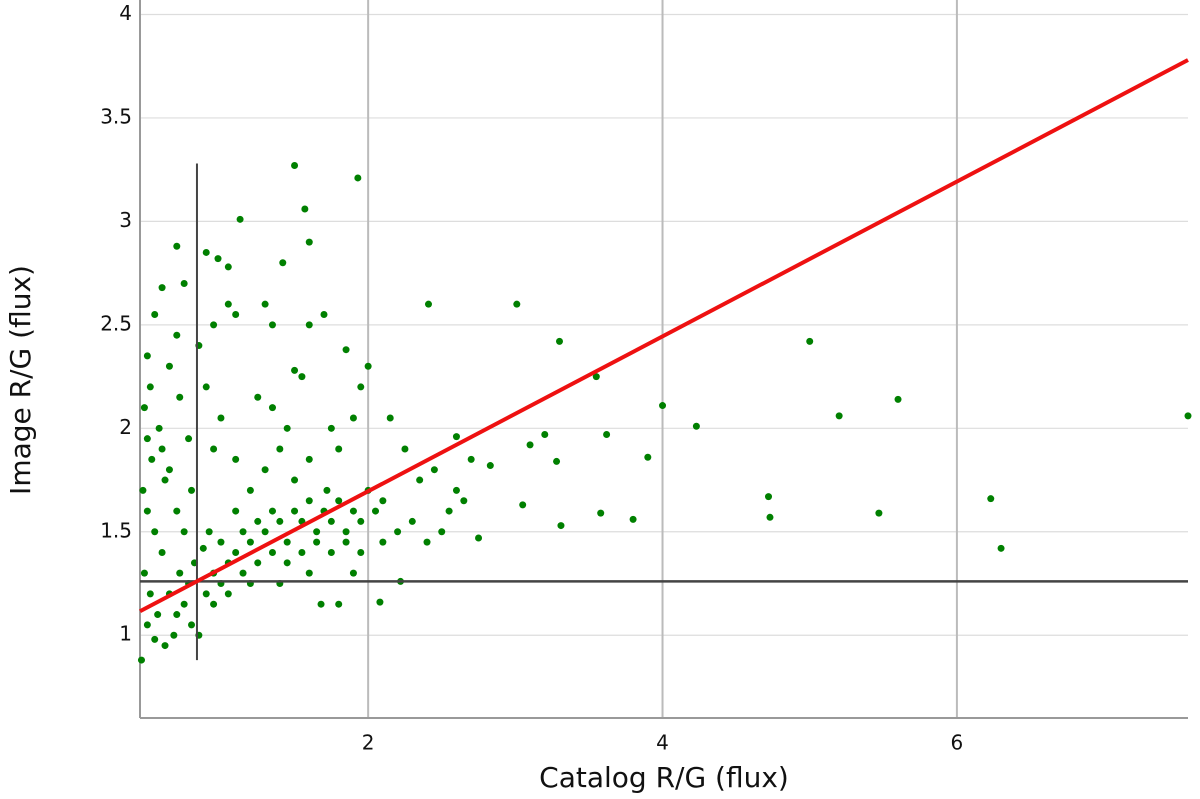 The width and height of the screenshot is (1200, 799). What do you see at coordinates (125, 220) in the screenshot?
I see `y-tick-label: 3` at bounding box center [125, 220].